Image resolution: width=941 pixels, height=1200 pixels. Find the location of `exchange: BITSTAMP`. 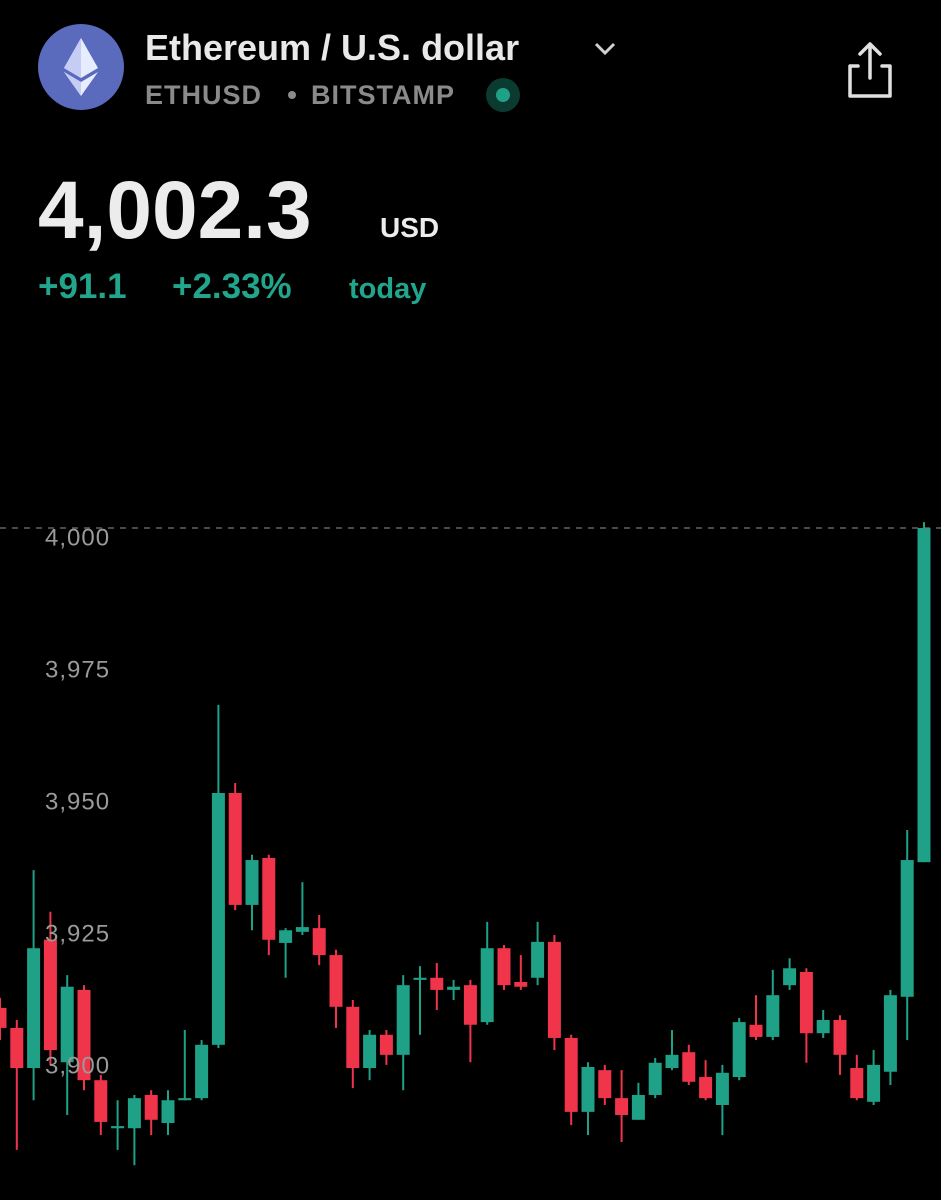

exchange: BITSTAMP is located at coordinates (383, 95).